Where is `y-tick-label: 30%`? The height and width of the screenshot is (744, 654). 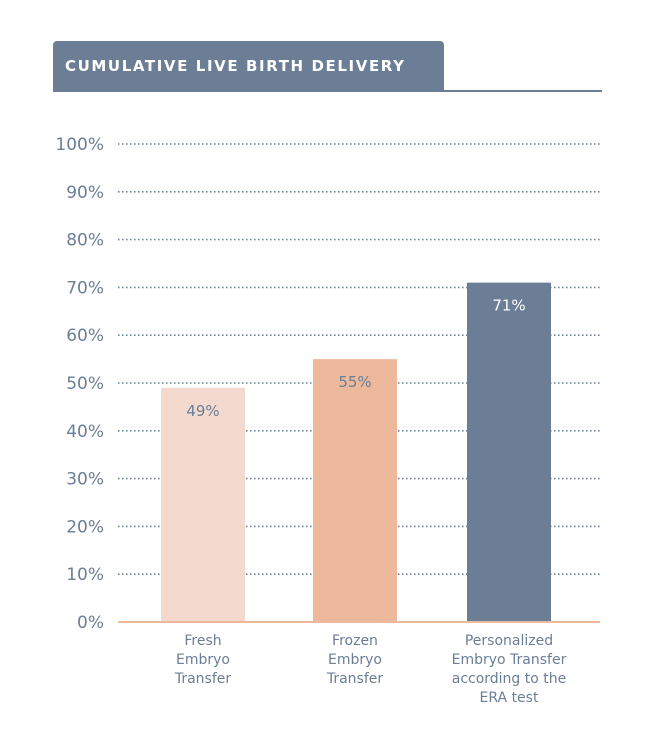
y-tick-label: 30% is located at coordinates (85, 480).